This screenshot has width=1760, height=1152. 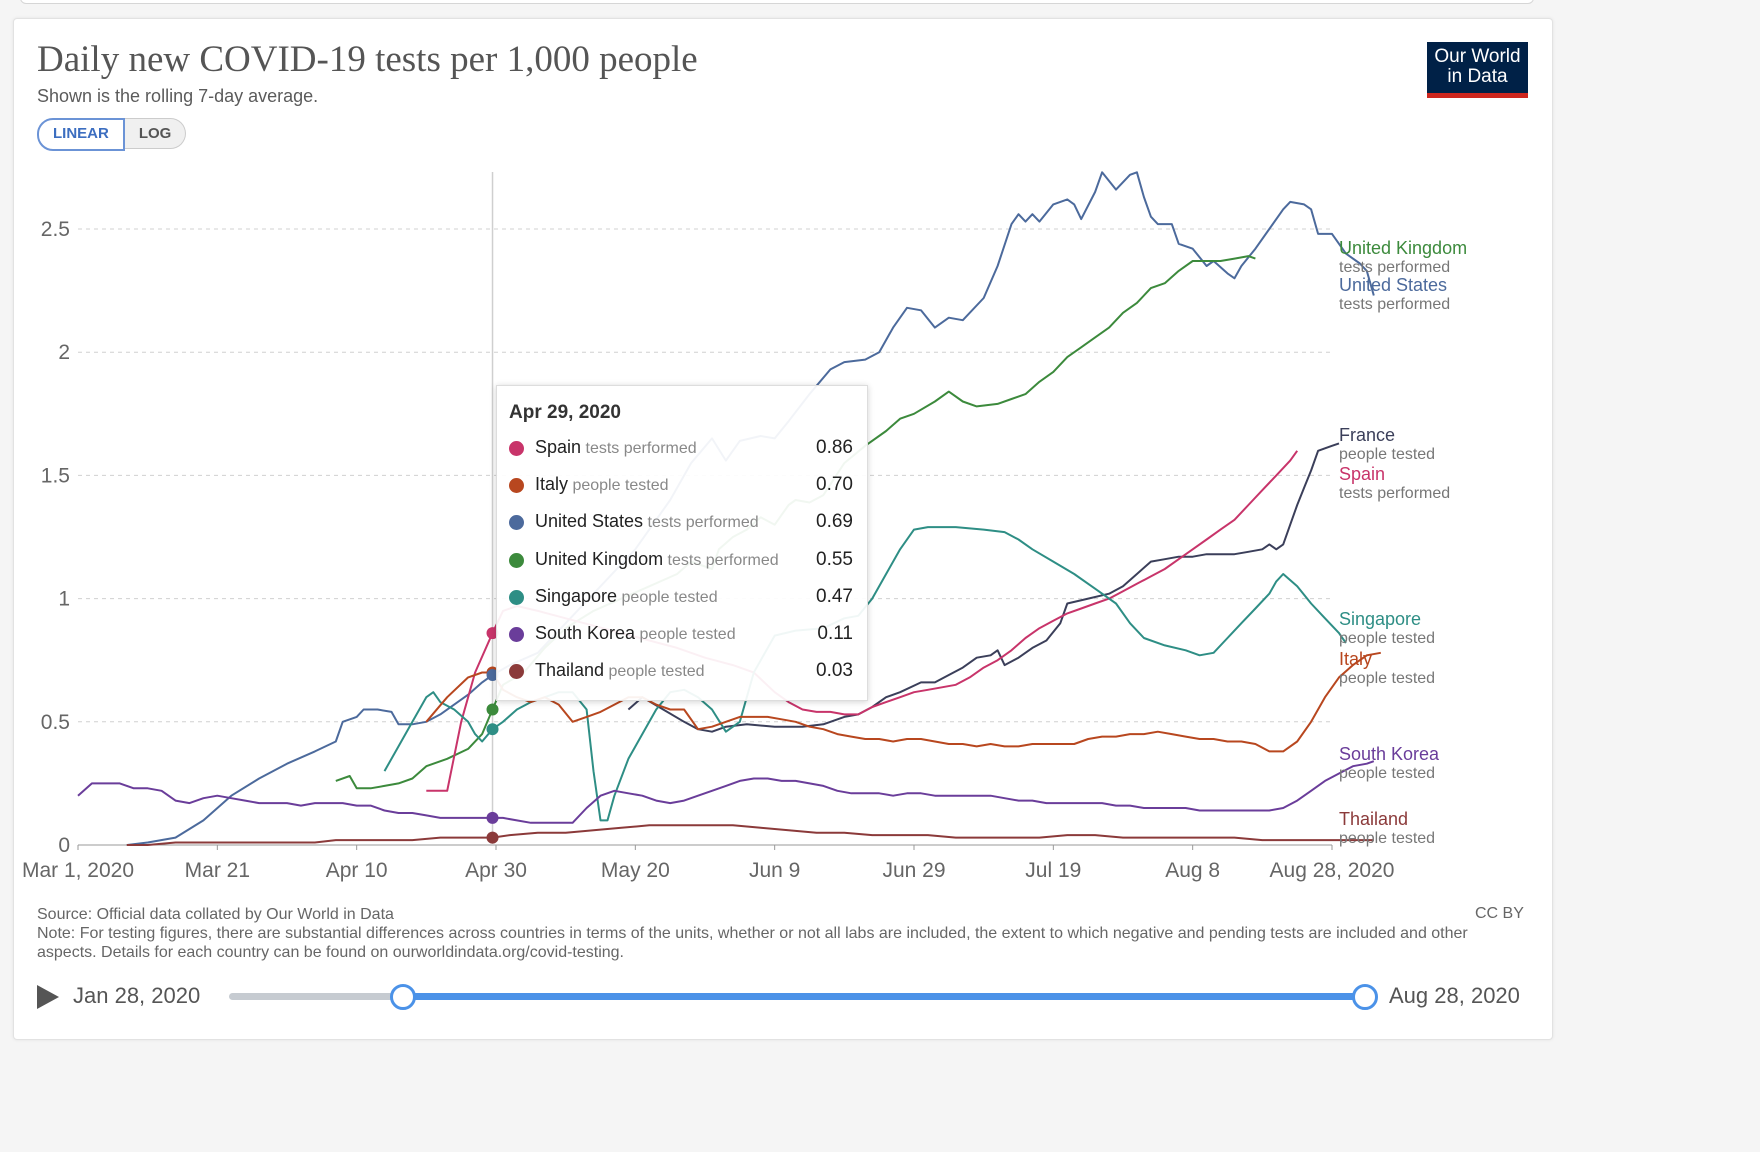 I want to click on x-tick-label: Mar 1, 2020, so click(x=78, y=870).